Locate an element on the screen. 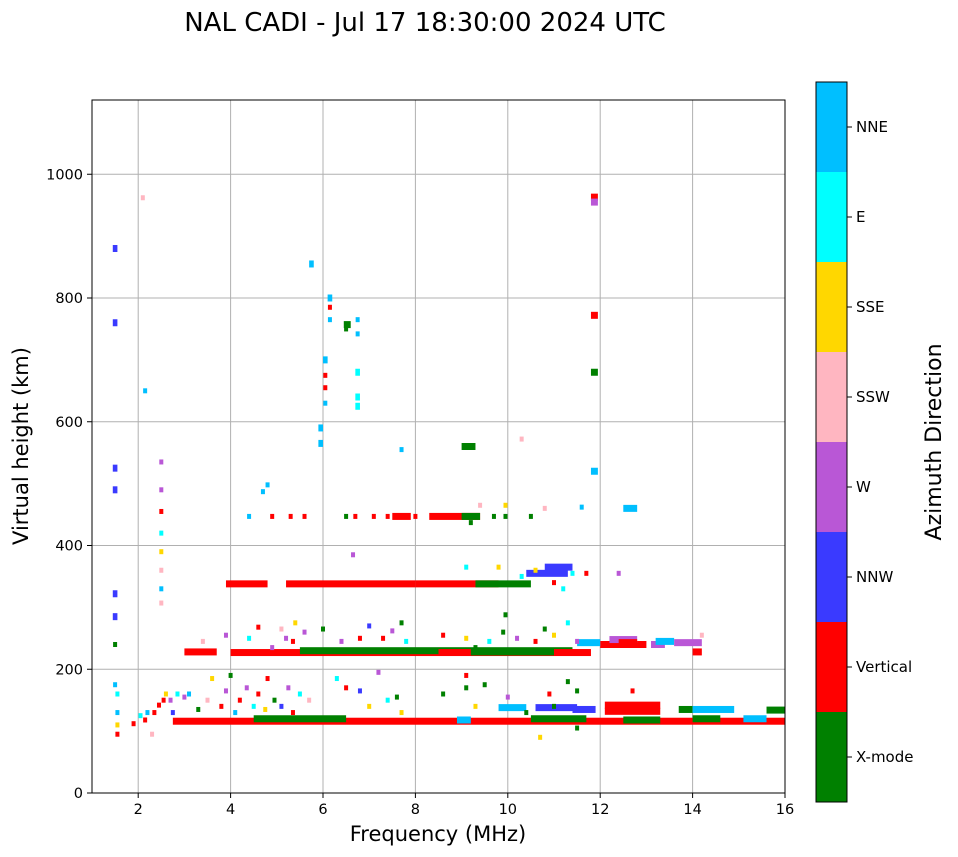 This screenshot has width=958, height=857. x-tick-label: 8 is located at coordinates (415, 810).